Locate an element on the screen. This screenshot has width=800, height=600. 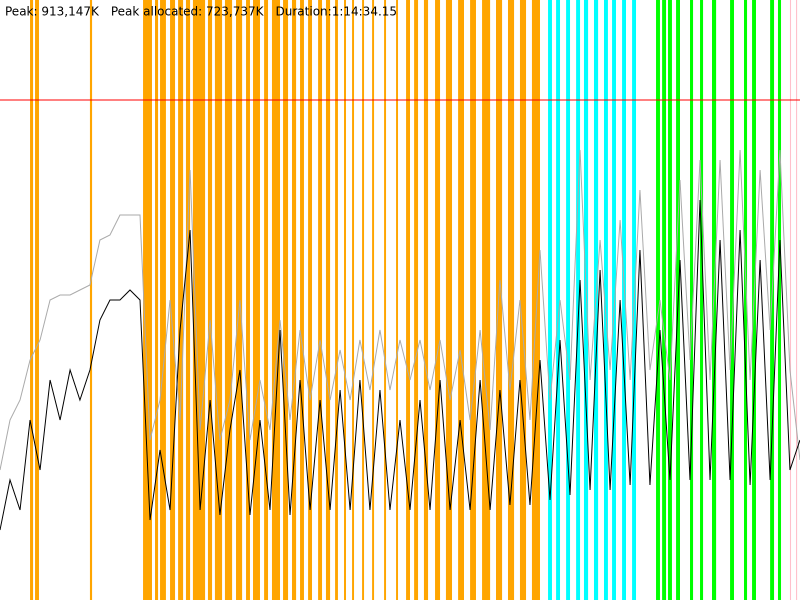
header-stat: Peak allocated: 723,737K is located at coordinates (188, 12).